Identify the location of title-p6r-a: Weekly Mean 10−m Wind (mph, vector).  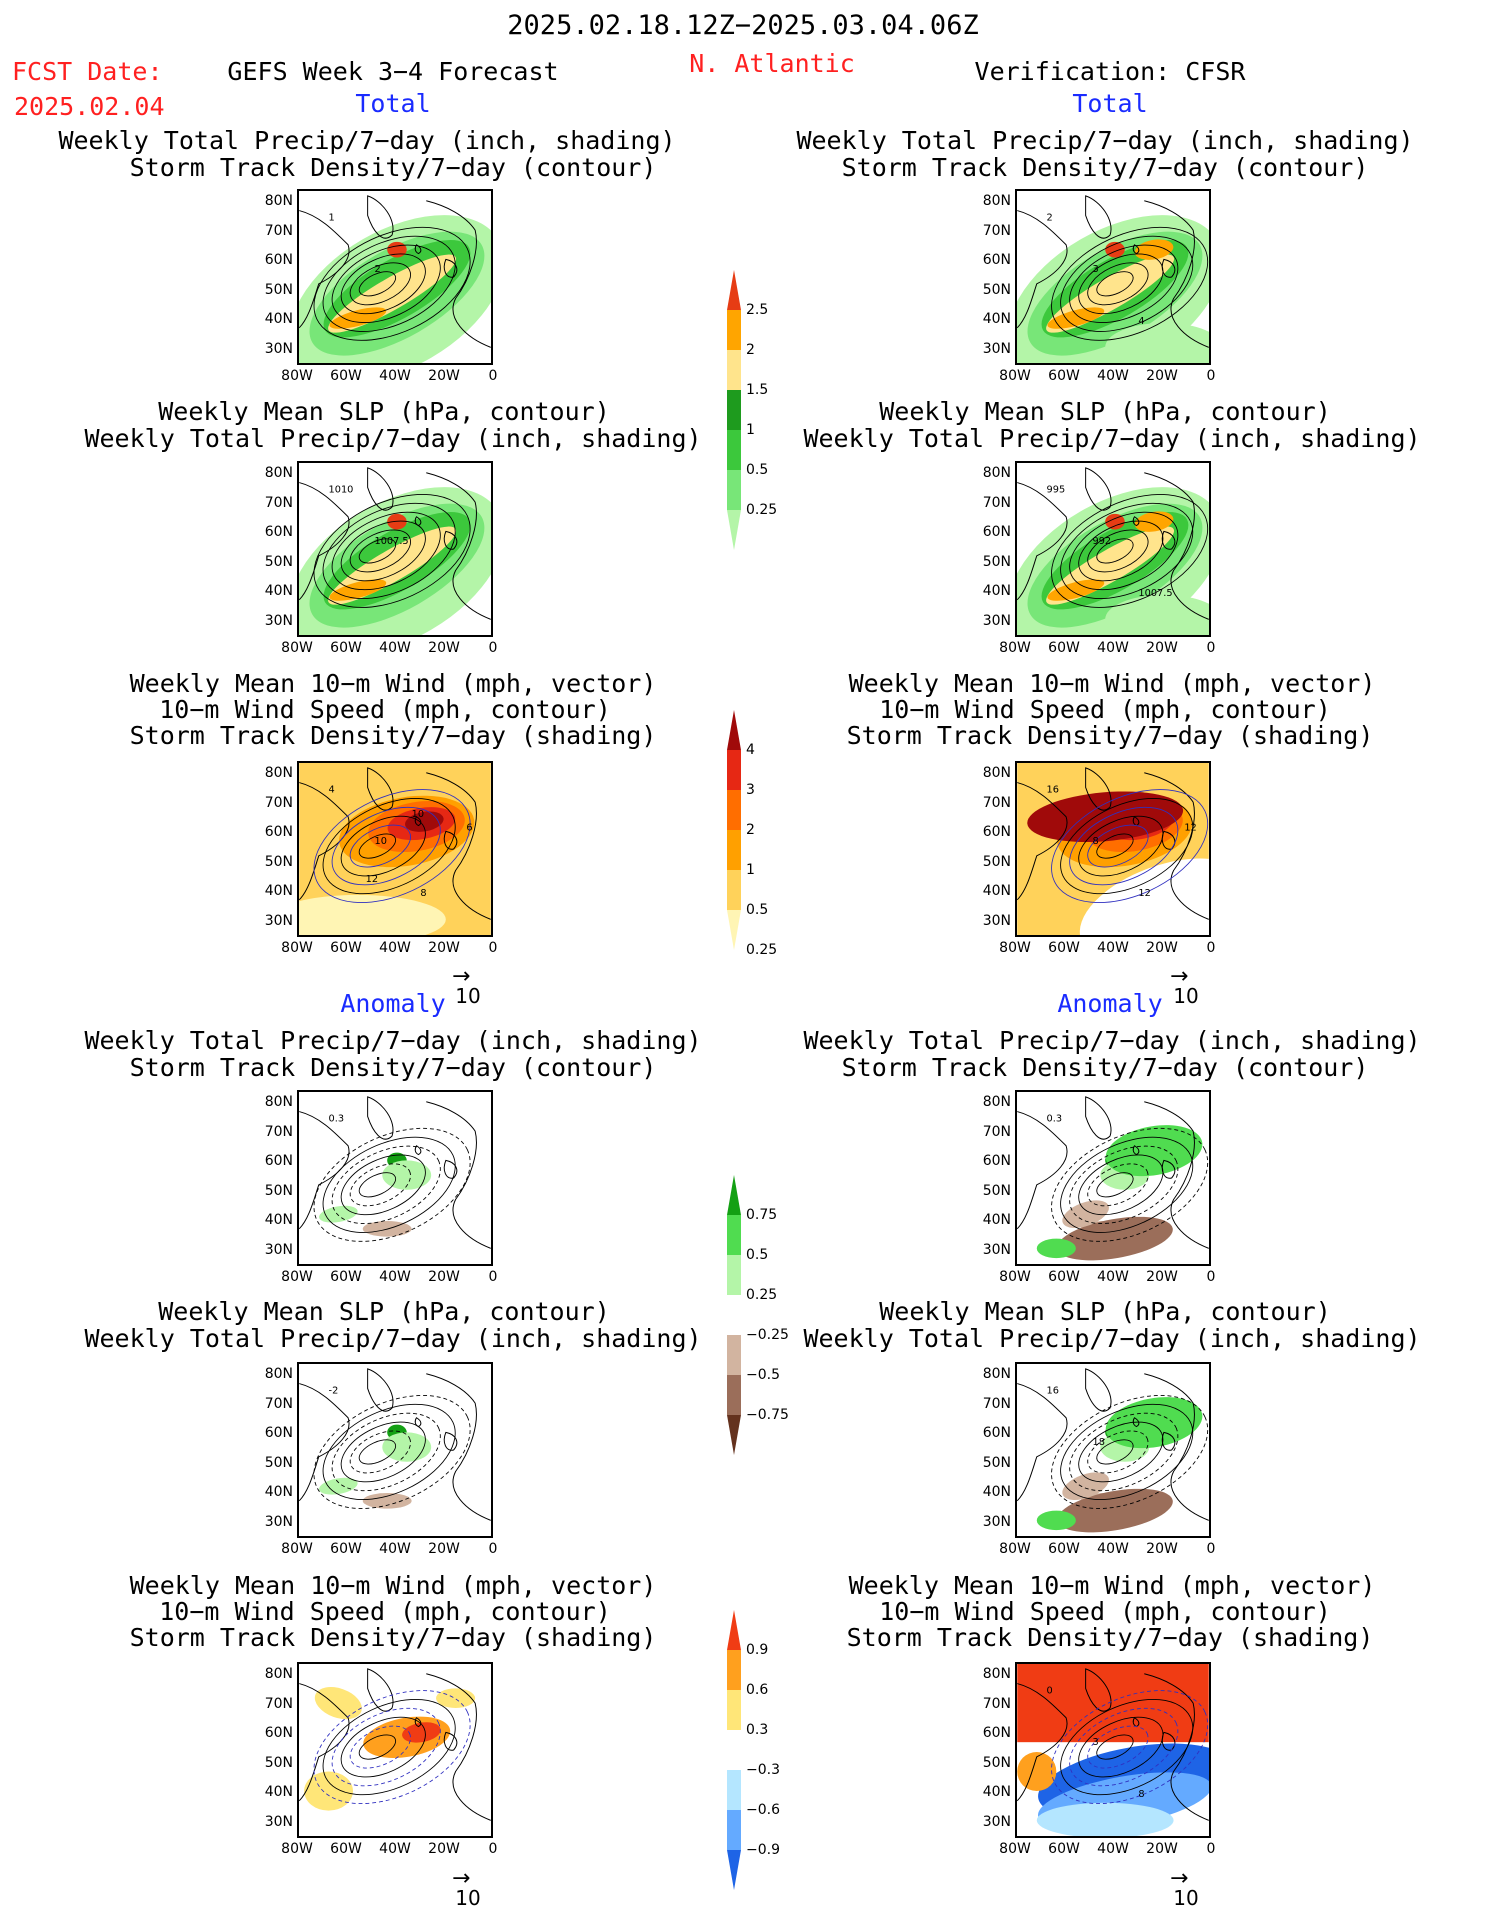
(1112, 1585).